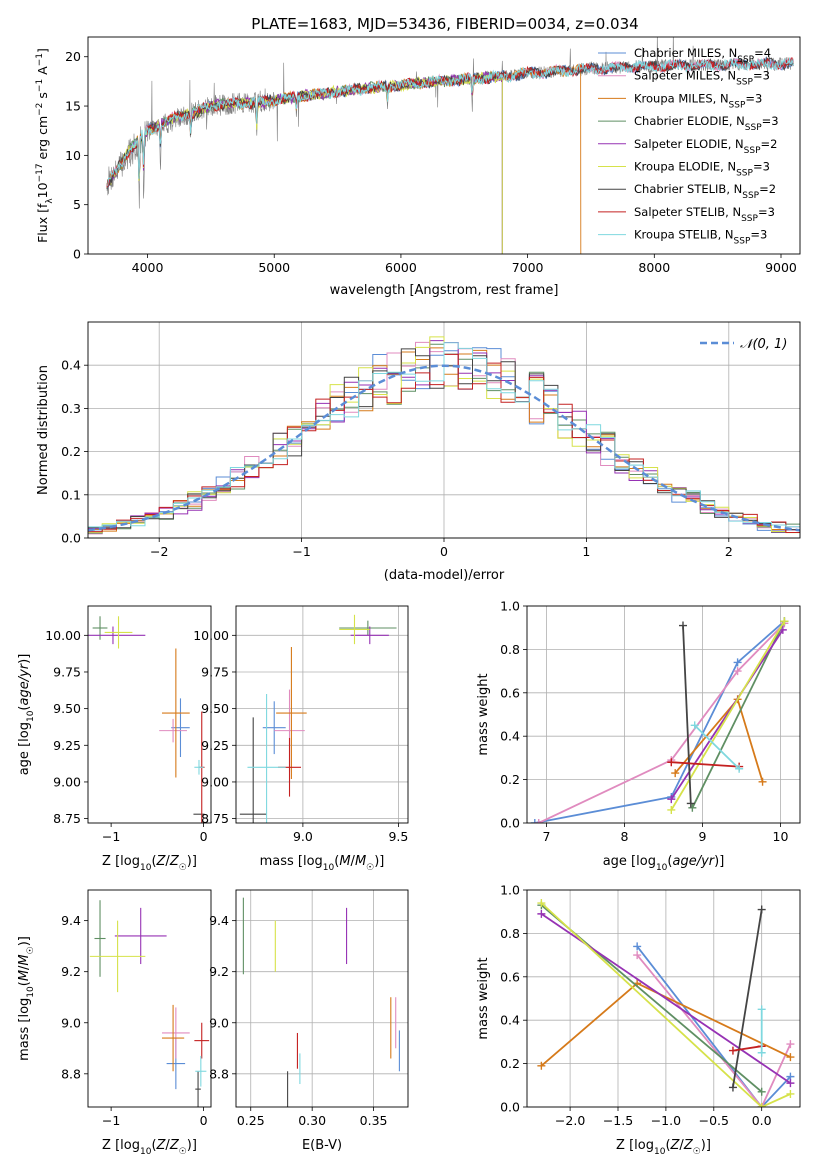 The height and width of the screenshot is (1170, 819). I want to click on x-tick-label: 8000, so click(654, 267).